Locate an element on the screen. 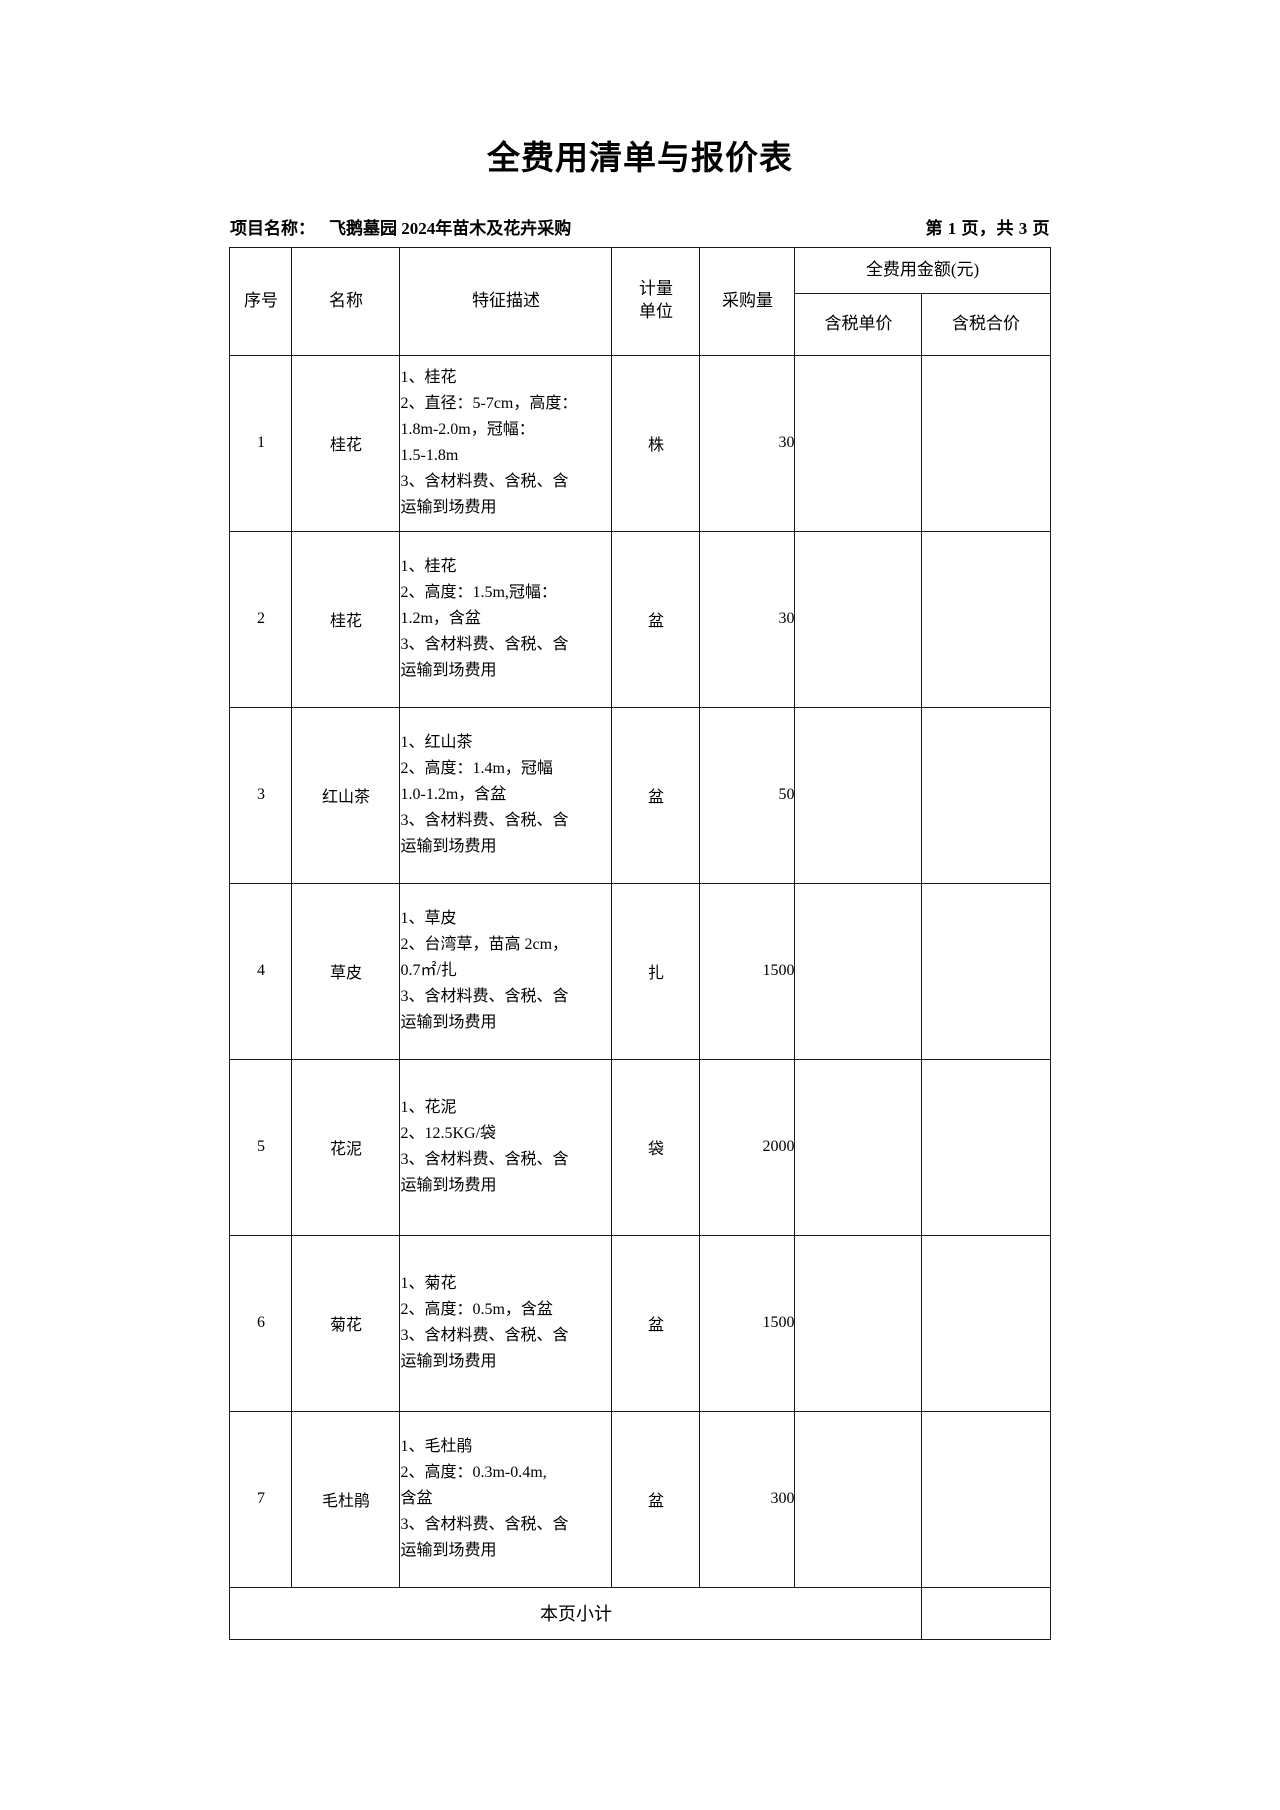 This screenshot has width=1280, height=1810. th-unit: 计量 单位 is located at coordinates (656, 301).